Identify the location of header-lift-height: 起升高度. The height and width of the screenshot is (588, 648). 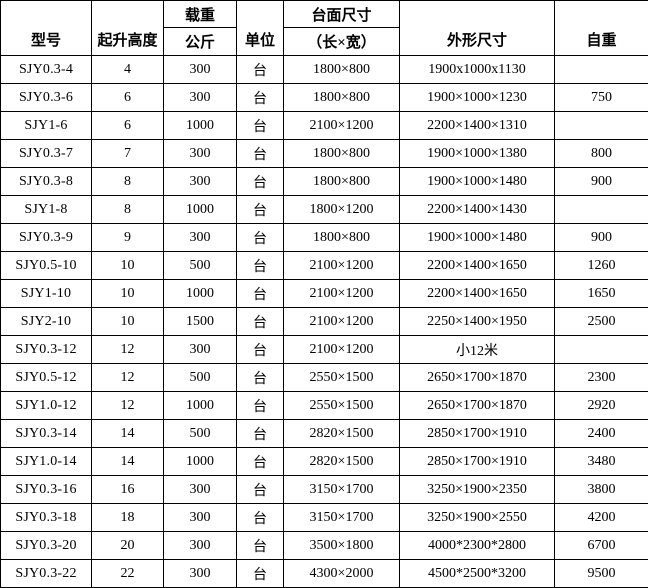
(128, 28).